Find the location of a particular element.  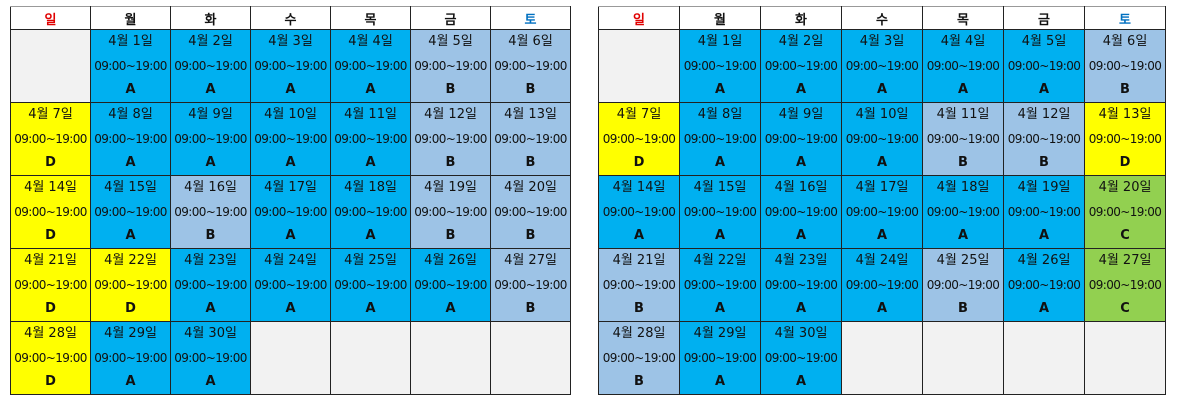

day-cell-content: 4월 21일 09:00~19:00 B is located at coordinates (639, 285).